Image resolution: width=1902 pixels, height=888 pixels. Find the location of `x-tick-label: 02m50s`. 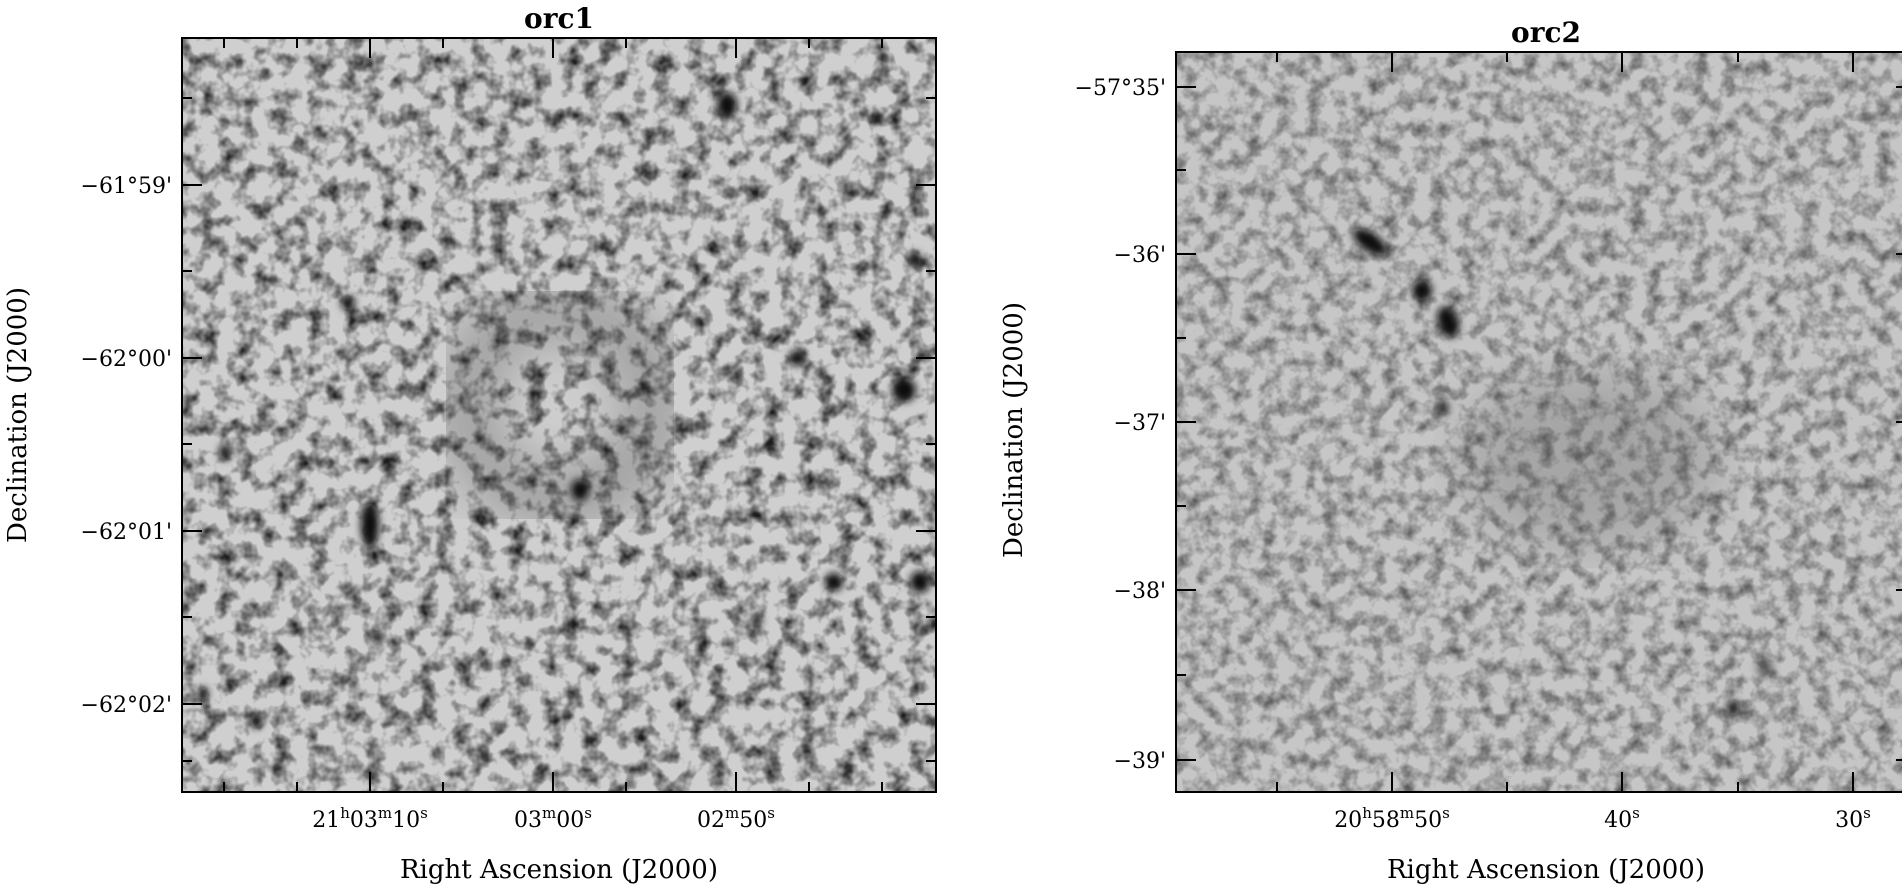

x-tick-label: 02m50s is located at coordinates (736, 818).